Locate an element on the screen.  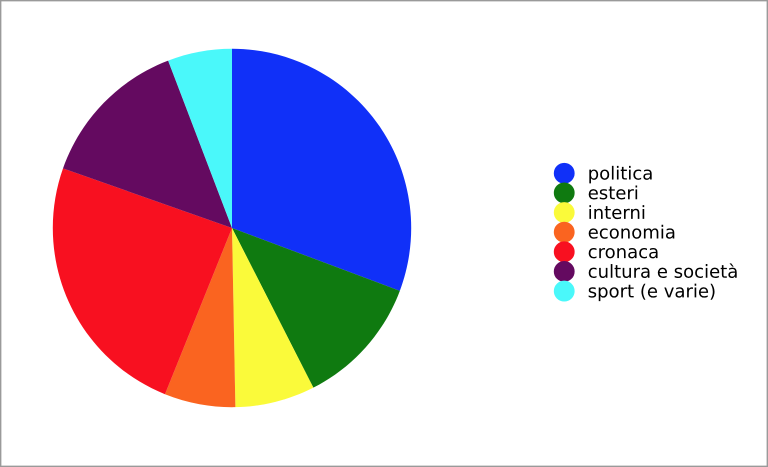
legend-label: interni is located at coordinates (616, 212).